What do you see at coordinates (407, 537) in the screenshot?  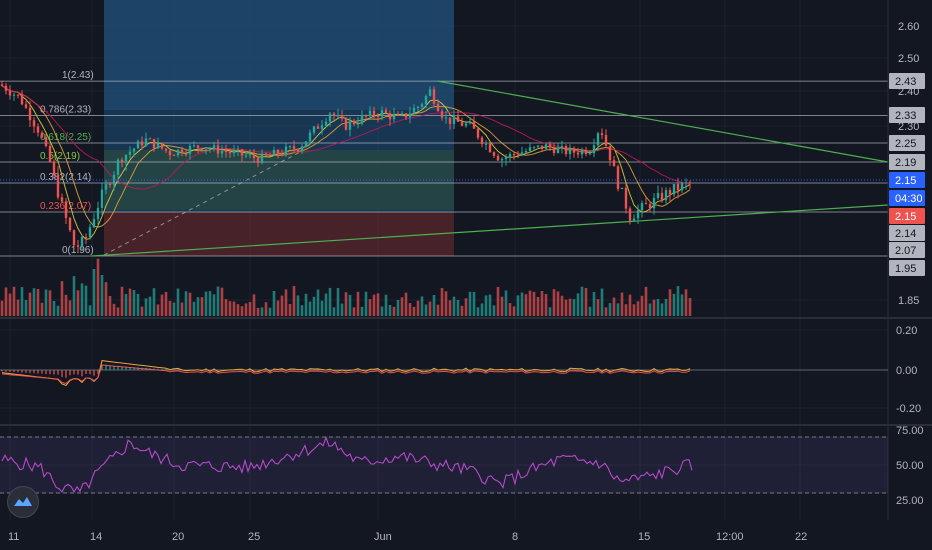 I see `time-axis: 11 14 20 25 Jun 8 15 12:00 22` at bounding box center [407, 537].